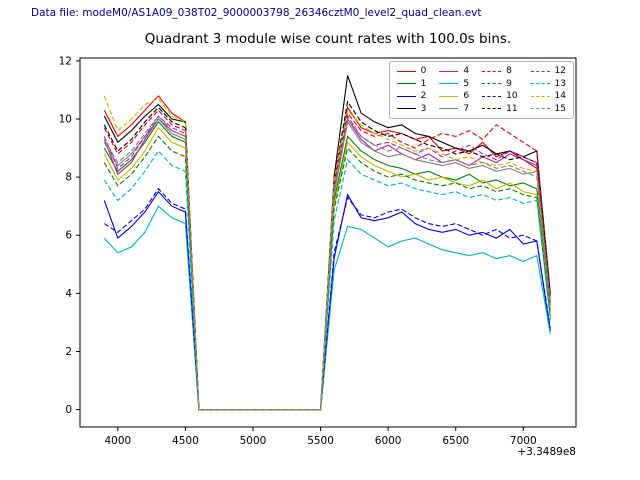 The image size is (640, 480). What do you see at coordinates (455, 441) in the screenshot?
I see `x-tick-label: 6500` at bounding box center [455, 441].